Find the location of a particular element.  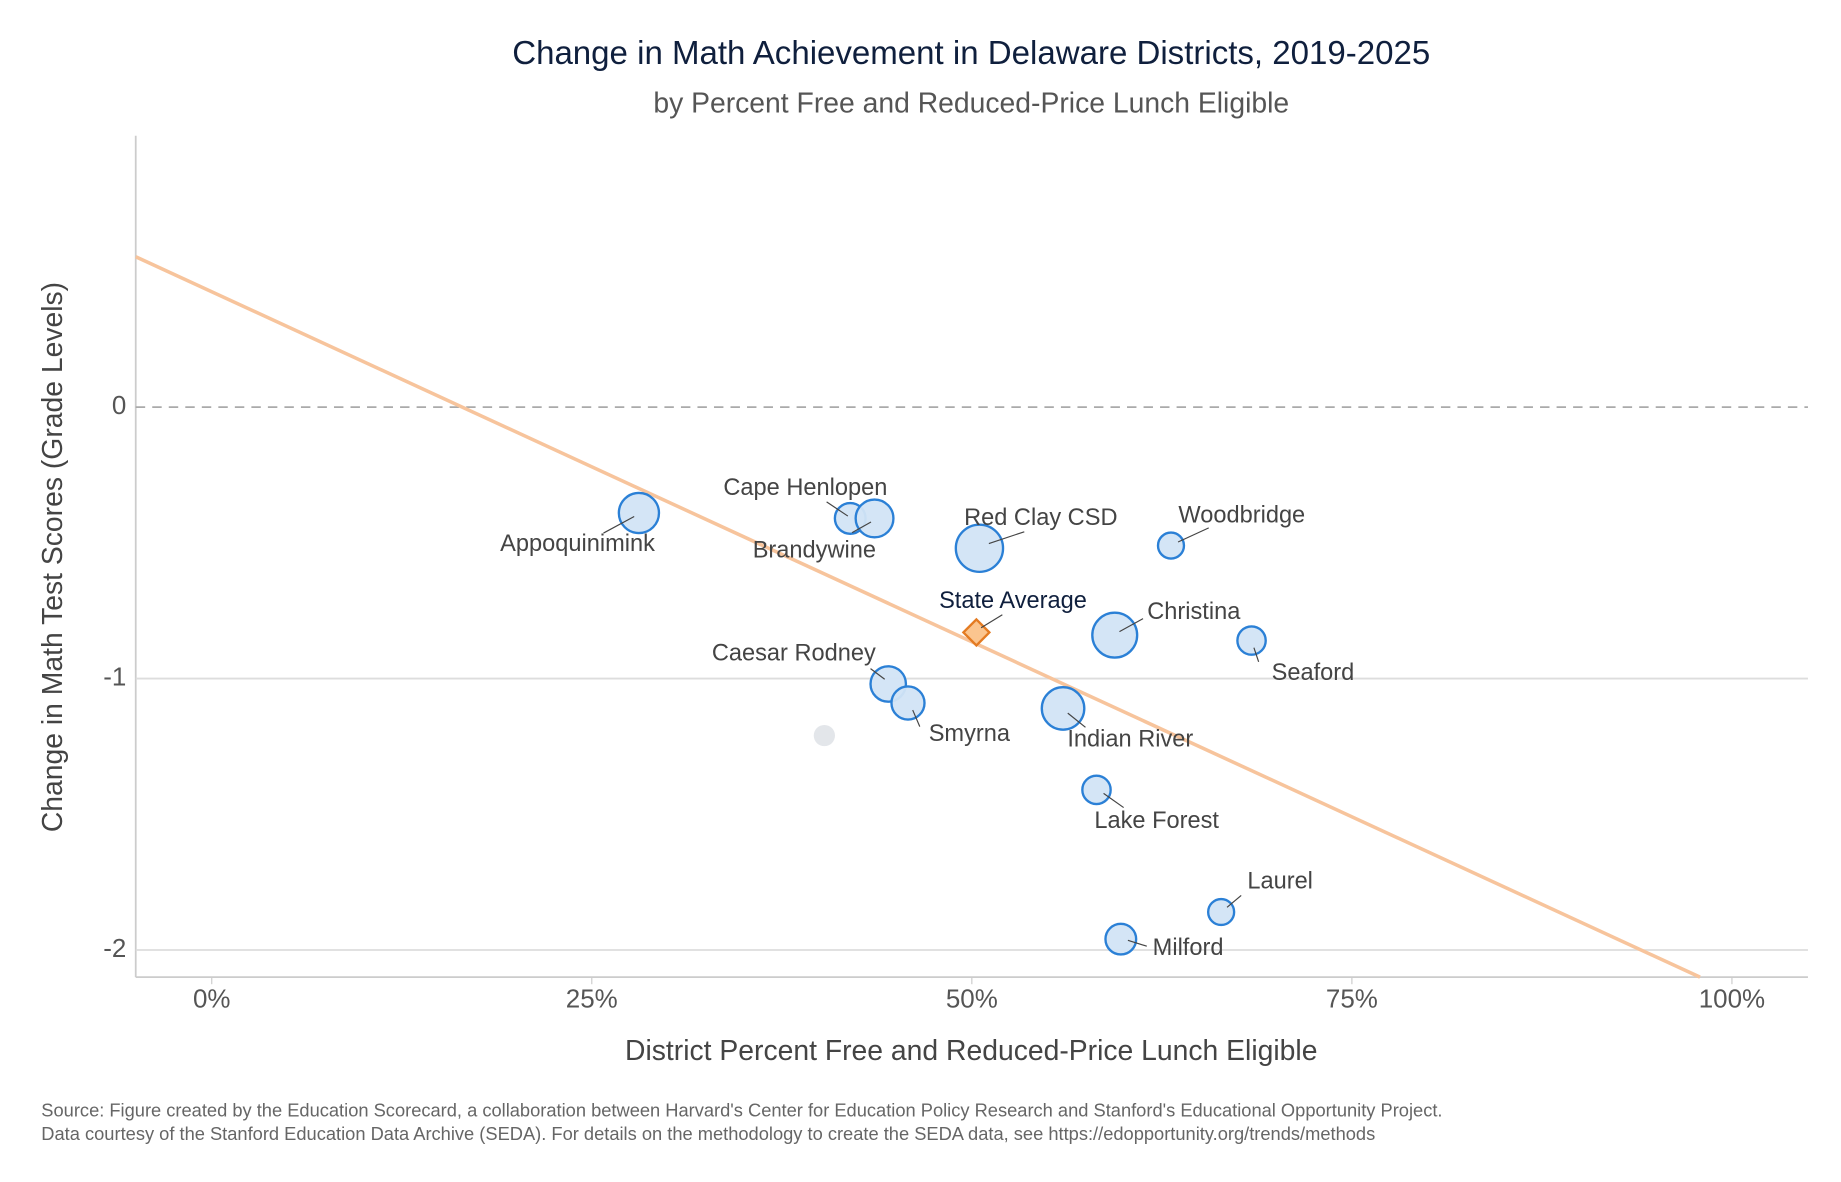

point-label: Milford is located at coordinates (1188, 948).